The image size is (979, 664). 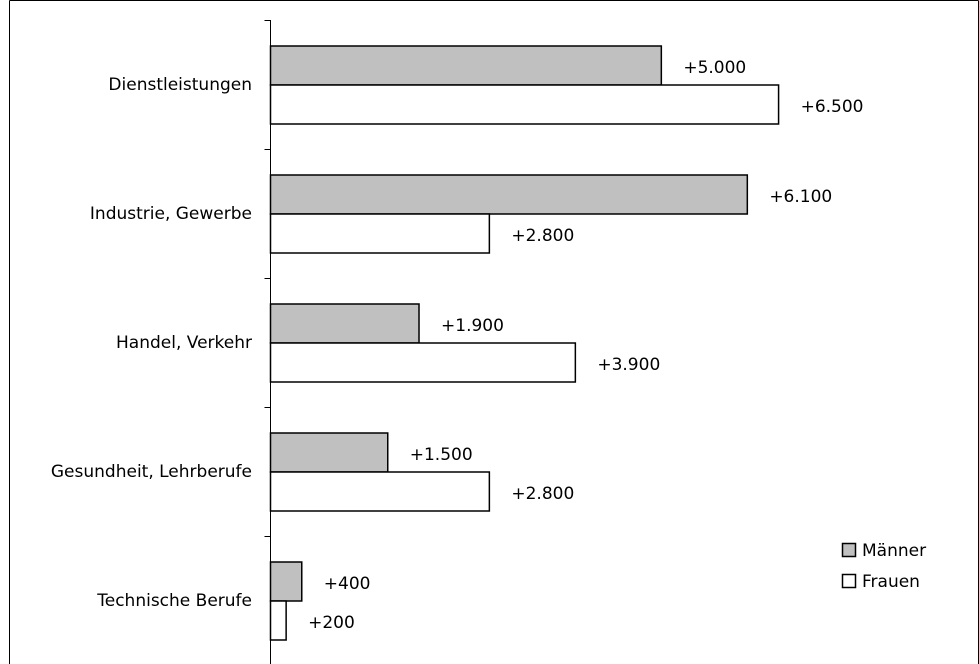 What do you see at coordinates (171, 214) in the screenshot?
I see `category-label: Industrie, Gewerbe` at bounding box center [171, 214].